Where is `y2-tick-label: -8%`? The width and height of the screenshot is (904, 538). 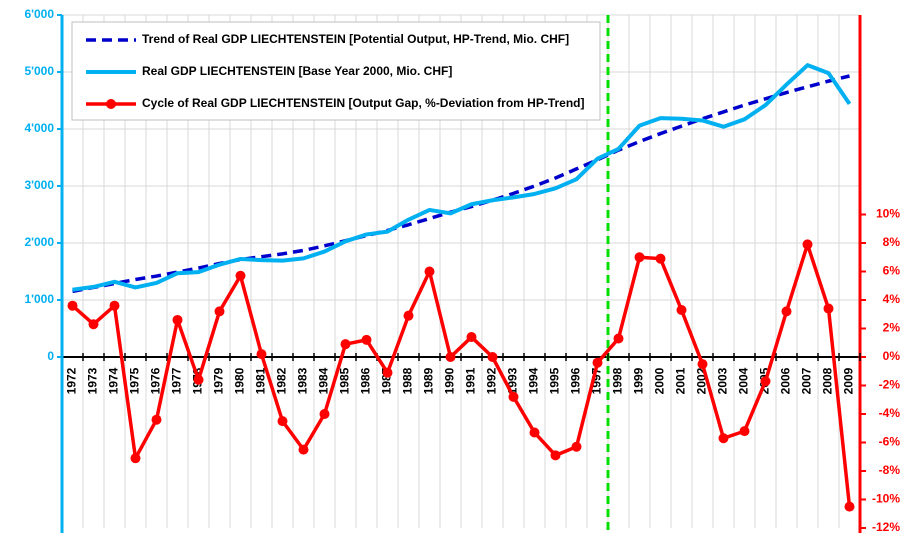
y2-tick-label: -8% is located at coordinates (890, 470).